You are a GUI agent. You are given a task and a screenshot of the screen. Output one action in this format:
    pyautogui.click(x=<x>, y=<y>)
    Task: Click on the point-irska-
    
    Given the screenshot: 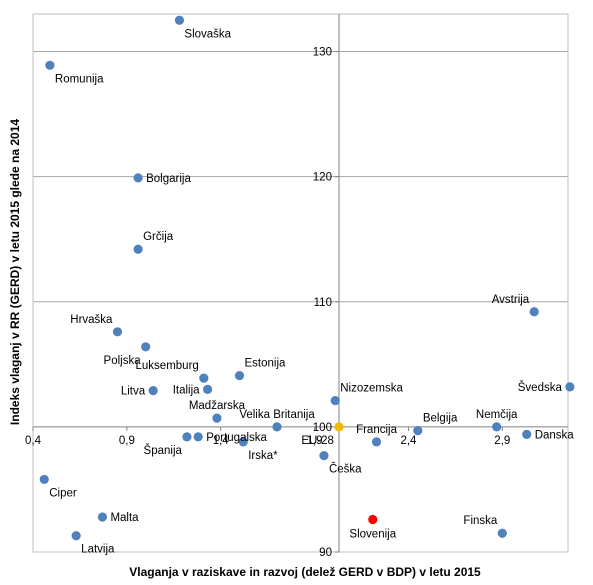 What is the action you would take?
    pyautogui.click(x=243, y=442)
    